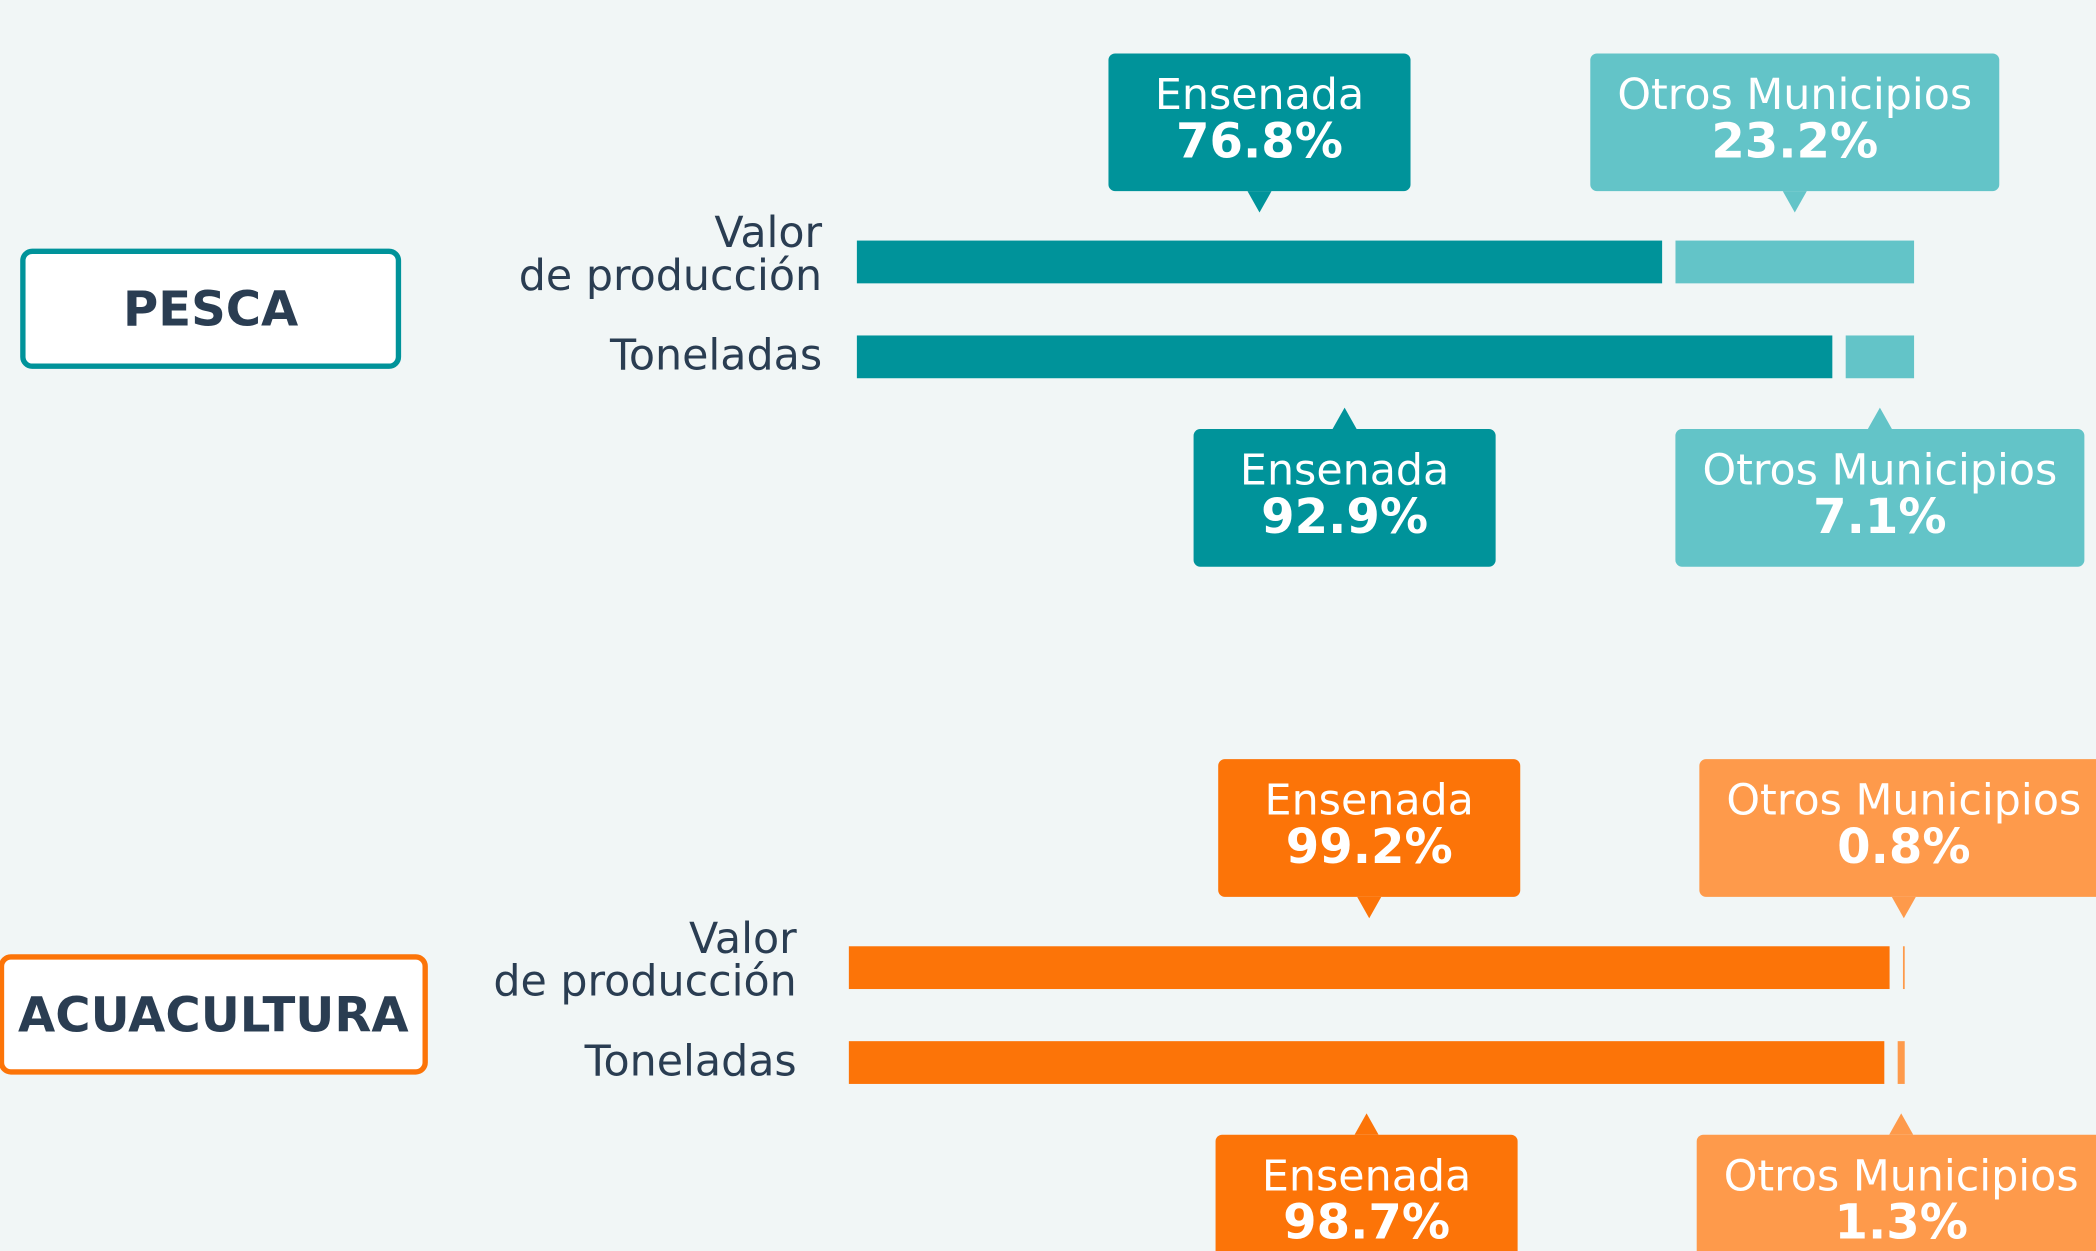 The width and height of the screenshot is (2096, 1251). What do you see at coordinates (1903, 847) in the screenshot?
I see `callout-value: 0.8%` at bounding box center [1903, 847].